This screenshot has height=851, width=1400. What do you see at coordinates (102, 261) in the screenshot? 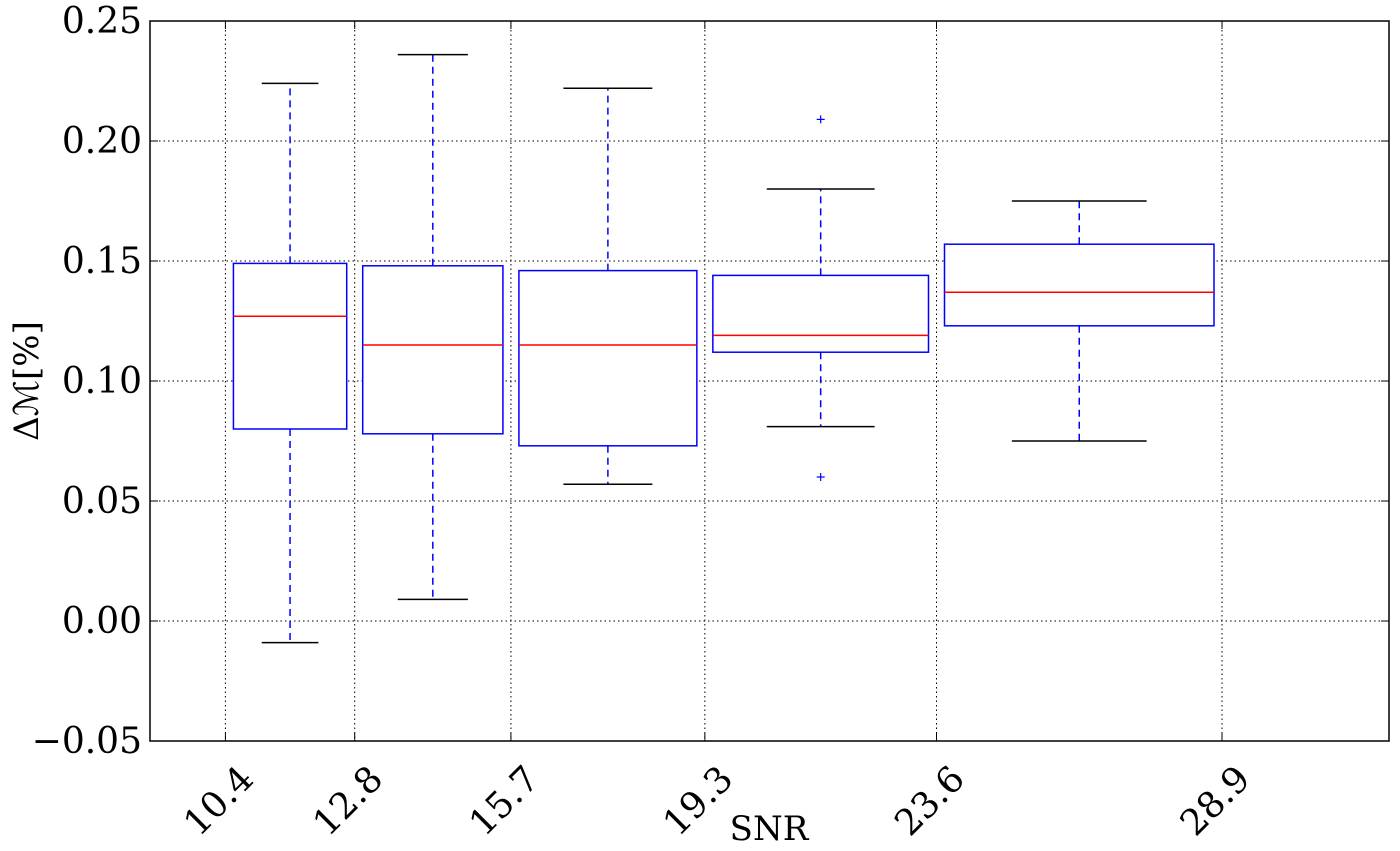
I see `y-tick-label: 0.15` at bounding box center [102, 261].